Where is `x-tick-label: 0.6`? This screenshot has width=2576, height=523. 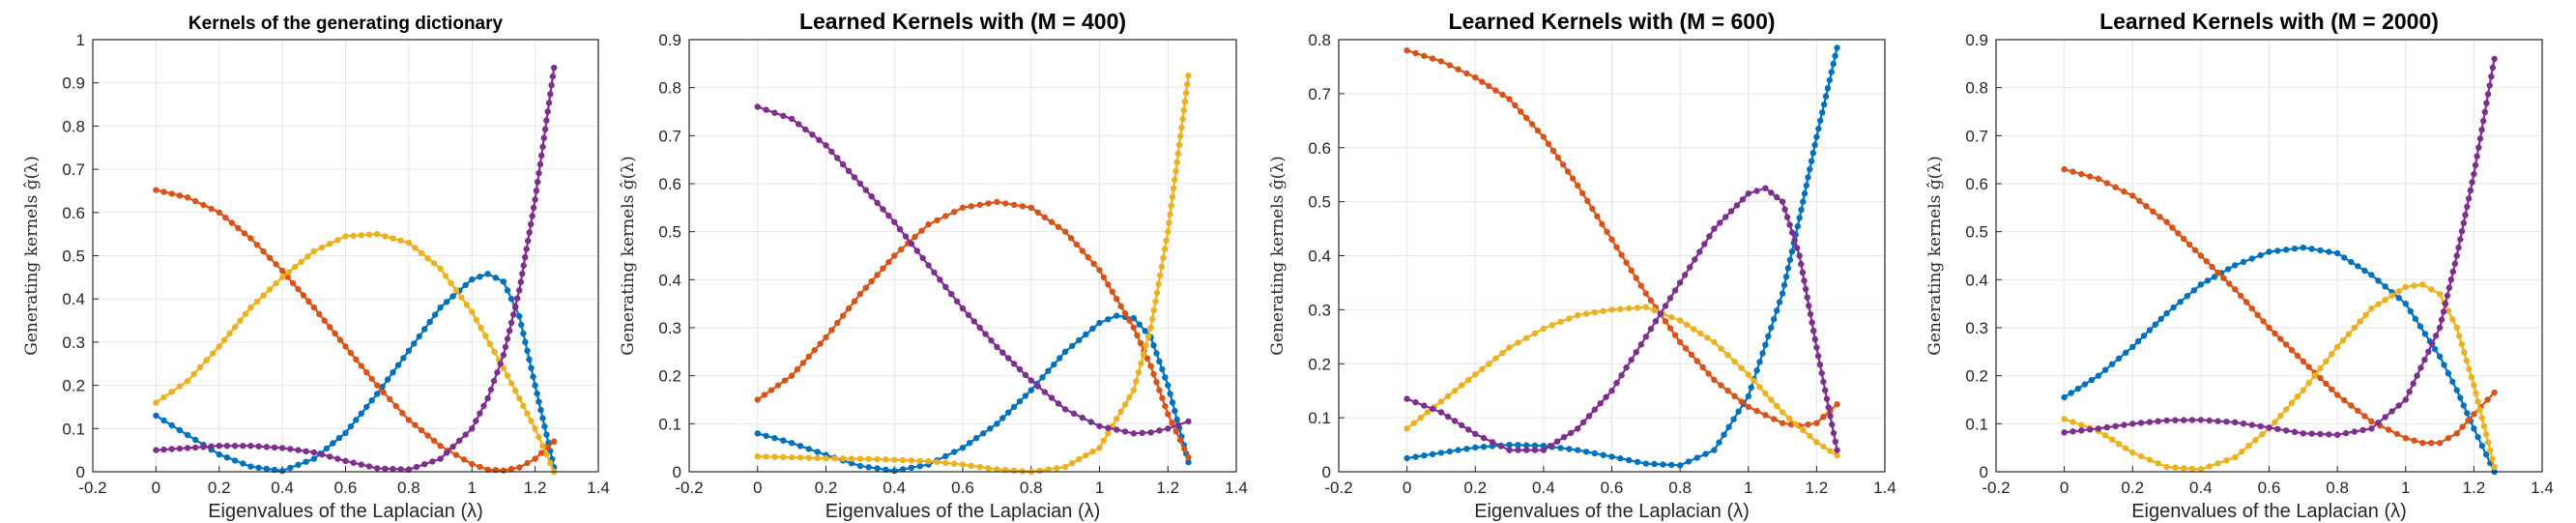
x-tick-label: 0.6 is located at coordinates (1612, 488).